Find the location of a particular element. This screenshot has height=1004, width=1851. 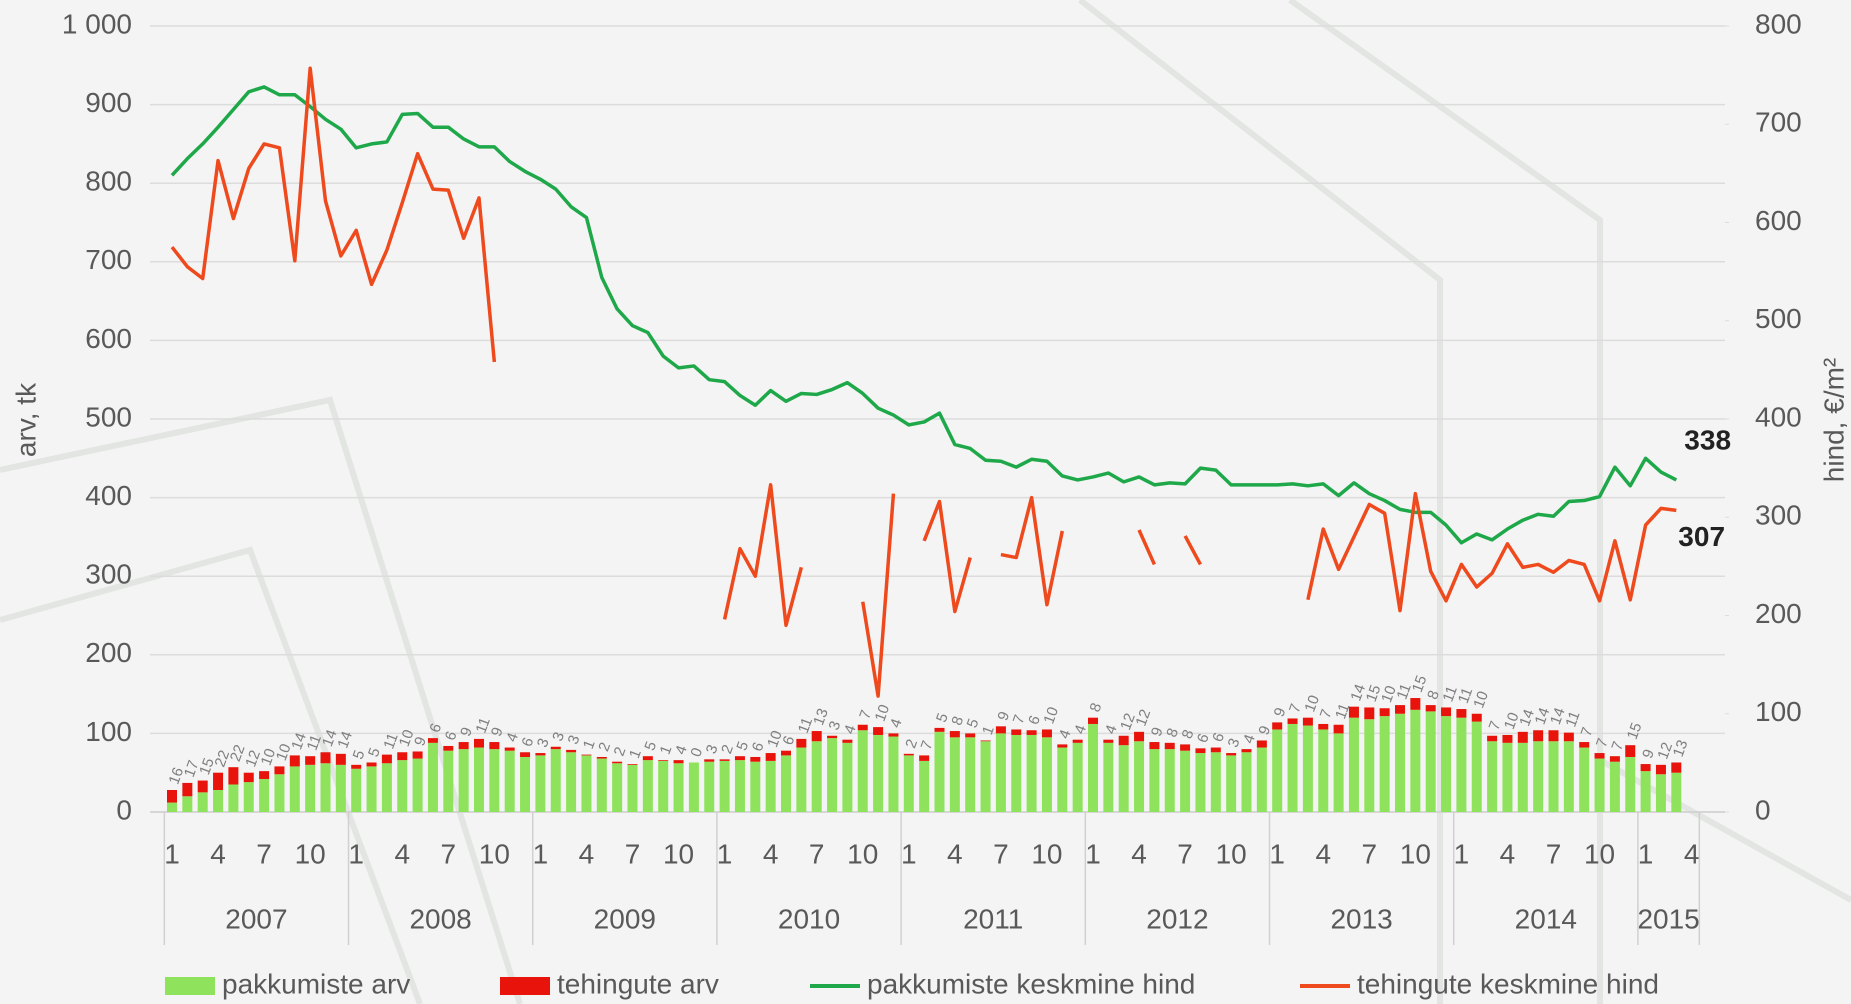

year-label: 2008 is located at coordinates (440, 918).